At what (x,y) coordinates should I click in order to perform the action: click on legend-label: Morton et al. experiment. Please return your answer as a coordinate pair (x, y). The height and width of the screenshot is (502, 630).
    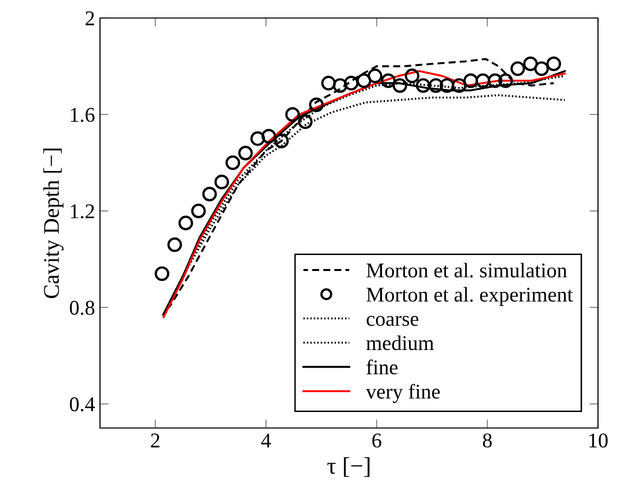
    Looking at the image, I should click on (469, 296).